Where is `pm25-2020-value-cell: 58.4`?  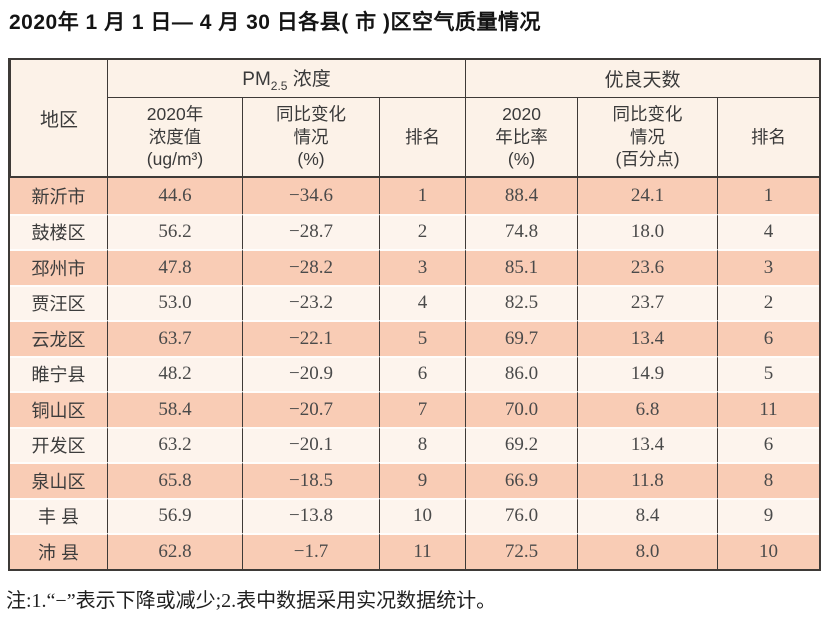
pm25-2020-value-cell: 58.4 is located at coordinates (174, 409).